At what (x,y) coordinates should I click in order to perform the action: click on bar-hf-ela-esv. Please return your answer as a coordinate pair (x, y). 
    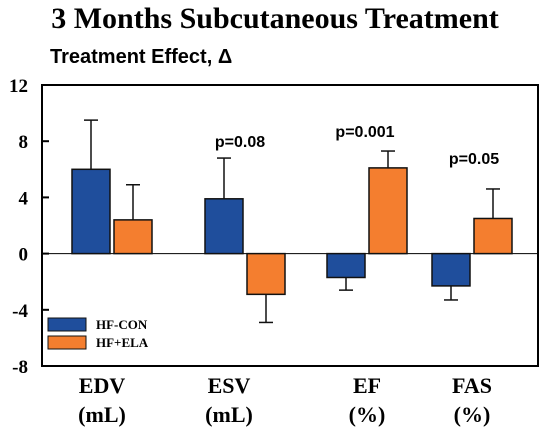
    Looking at the image, I should click on (266, 274).